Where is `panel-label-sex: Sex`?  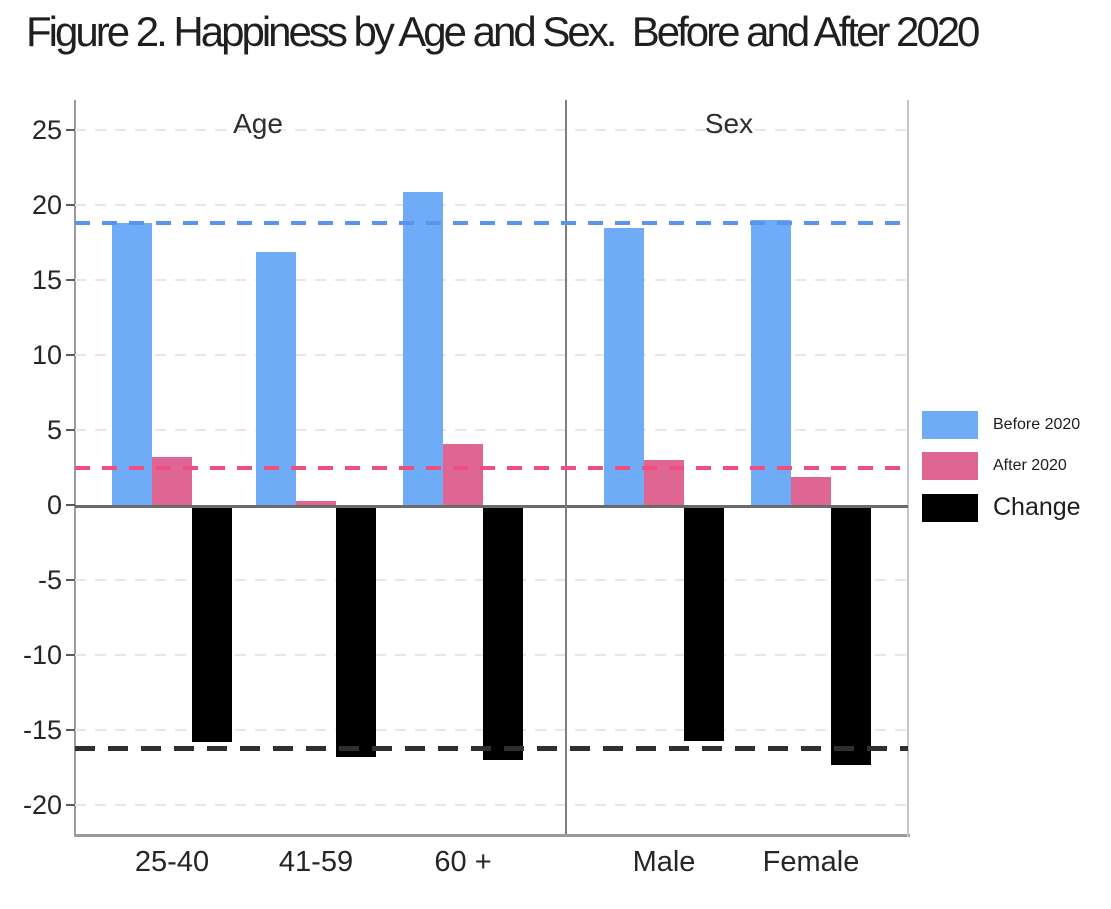 panel-label-sex: Sex is located at coordinates (729, 123).